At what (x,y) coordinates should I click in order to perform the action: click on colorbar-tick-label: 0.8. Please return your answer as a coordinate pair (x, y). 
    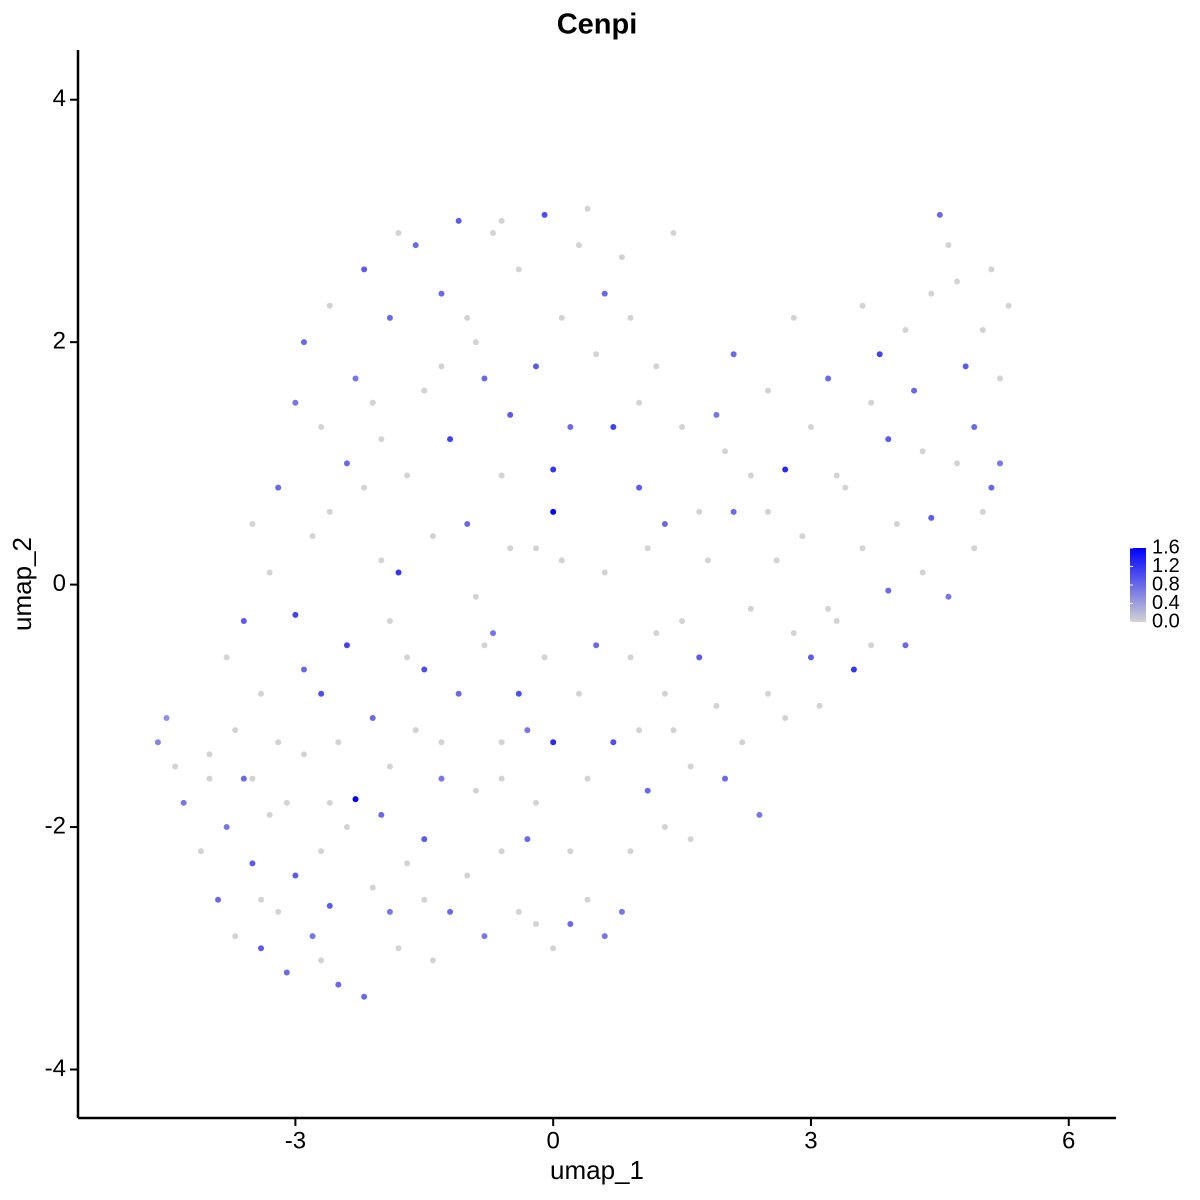
    Looking at the image, I should click on (1166, 584).